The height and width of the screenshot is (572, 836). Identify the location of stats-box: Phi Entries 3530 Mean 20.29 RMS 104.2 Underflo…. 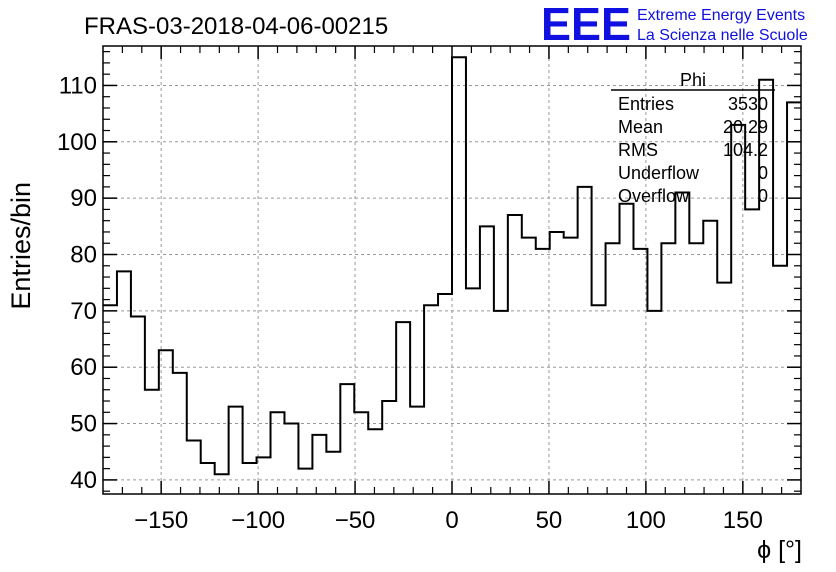
(693, 138).